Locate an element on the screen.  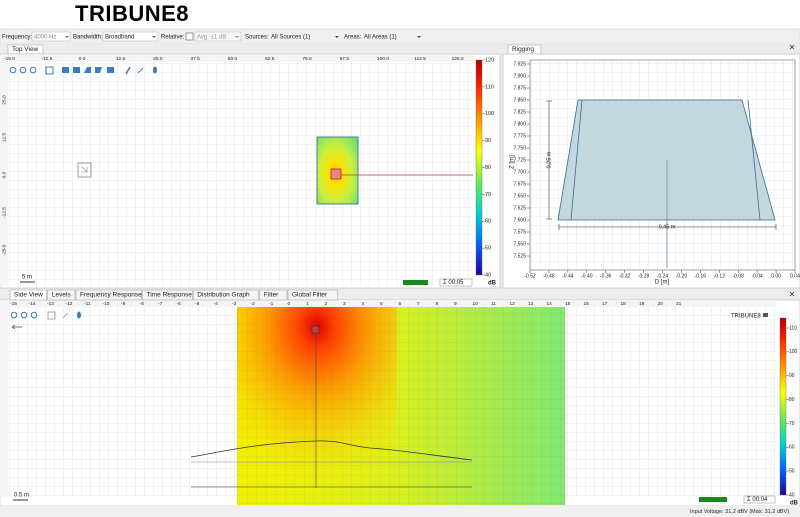
frequency-value: 4000 Hz is located at coordinates (45, 38).